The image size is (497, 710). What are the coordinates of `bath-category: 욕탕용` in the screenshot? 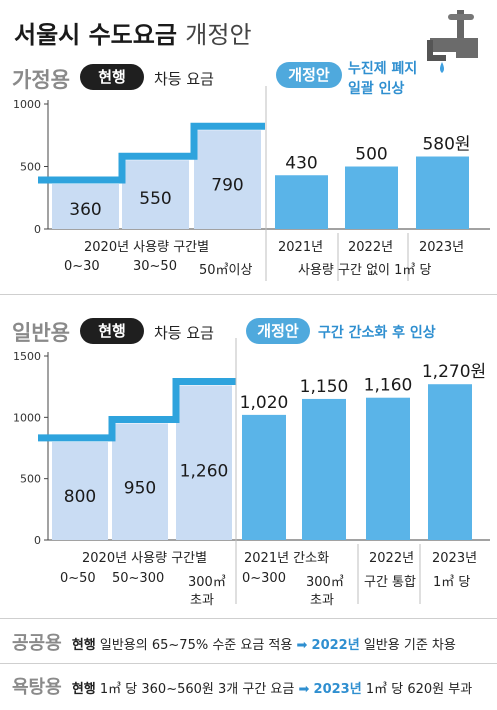 It's located at (37, 687).